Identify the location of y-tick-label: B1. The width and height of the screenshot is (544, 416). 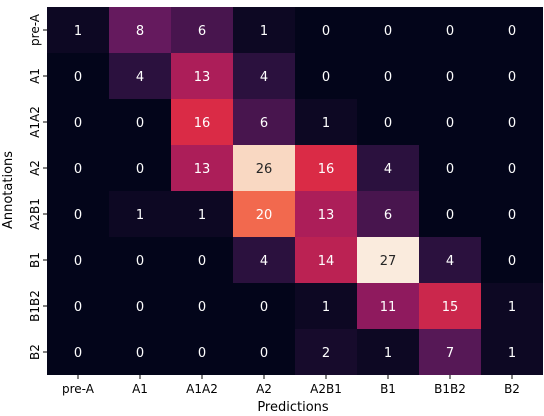
(35, 260).